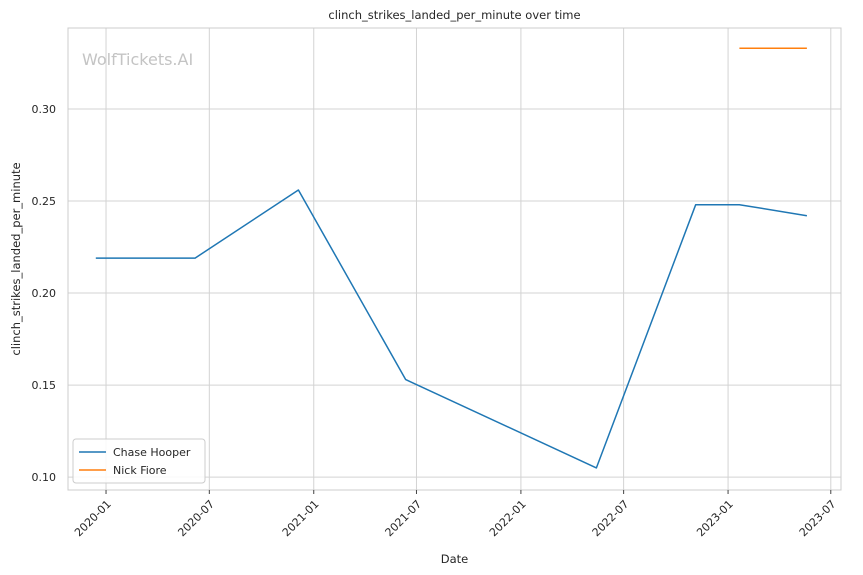 This screenshot has height=575, width=863. I want to click on x-tick-label: 2023-07, so click(818, 519).